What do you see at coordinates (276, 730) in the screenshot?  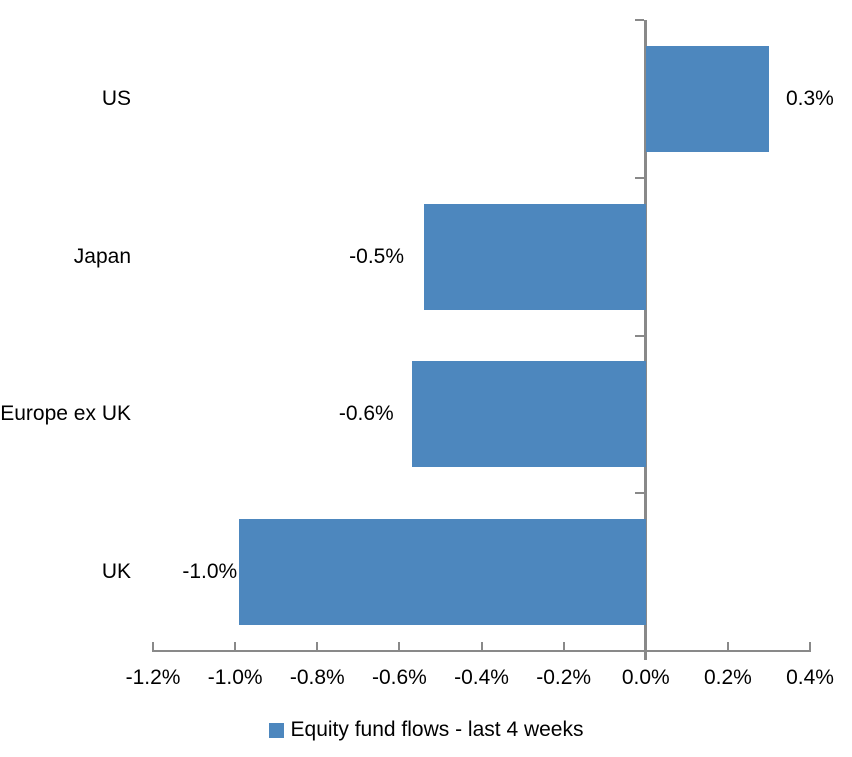 I see `legend-swatch-icon` at bounding box center [276, 730].